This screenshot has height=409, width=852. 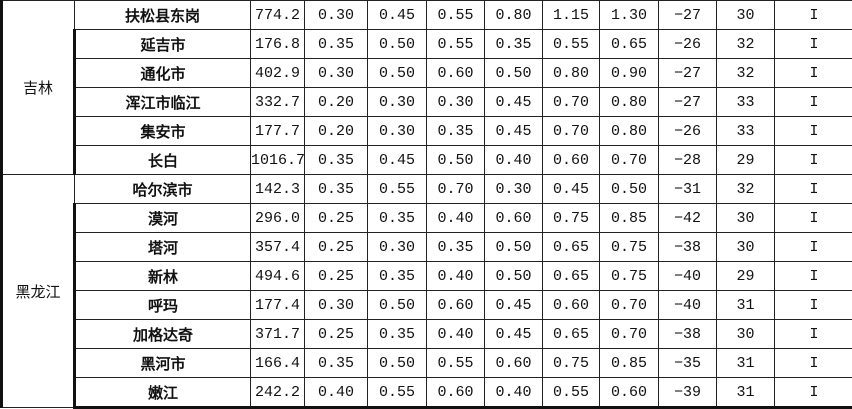 What do you see at coordinates (688, 334) in the screenshot?
I see `value-cell: −38` at bounding box center [688, 334].